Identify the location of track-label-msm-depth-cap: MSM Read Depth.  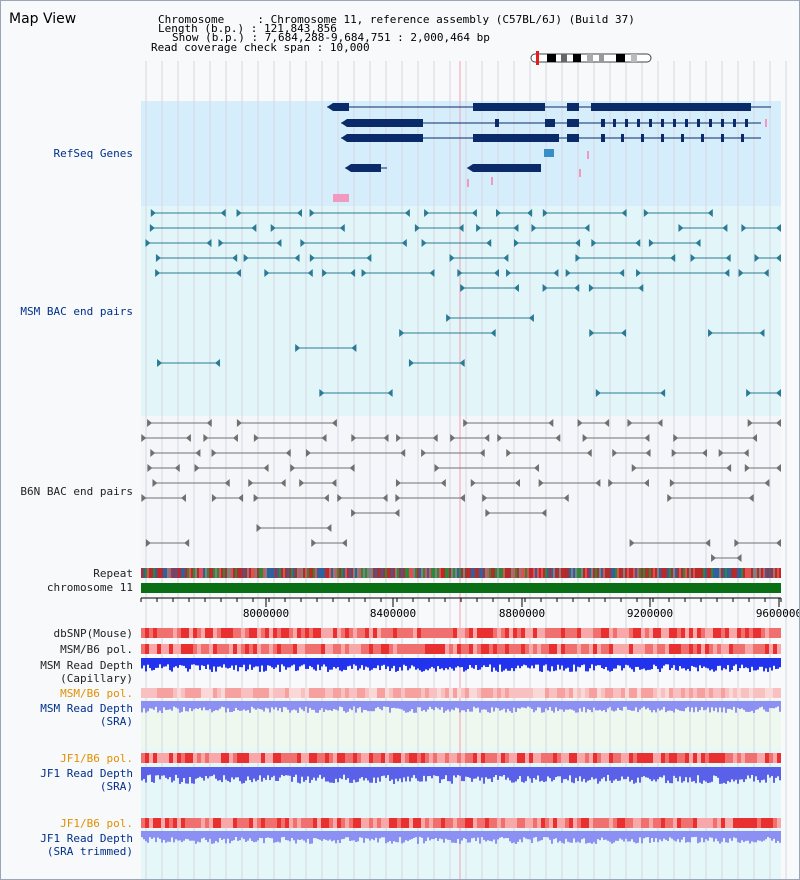
(86, 665).